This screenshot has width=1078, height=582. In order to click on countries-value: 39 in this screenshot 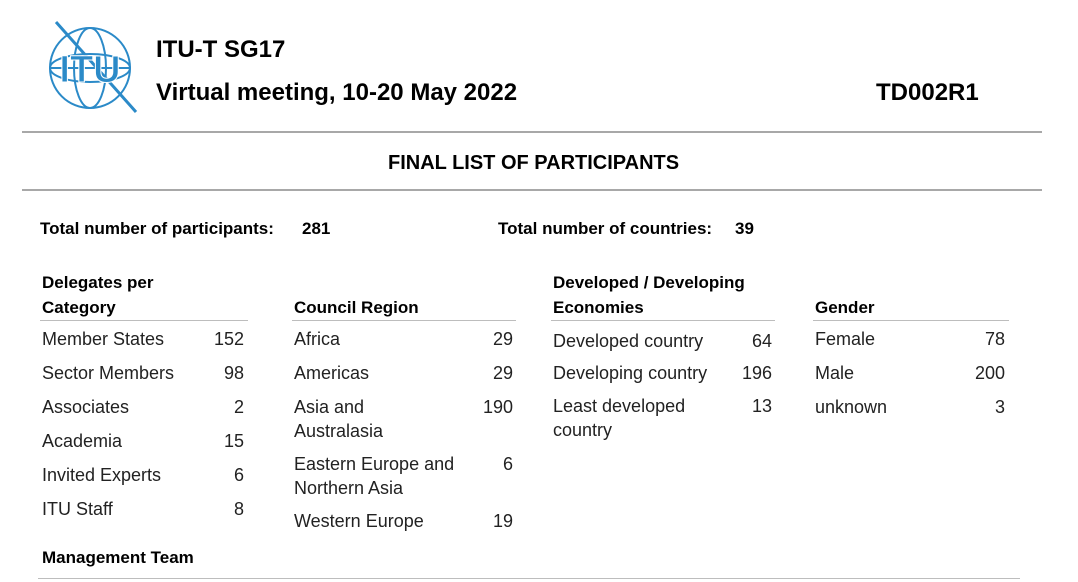, I will do `click(744, 228)`.